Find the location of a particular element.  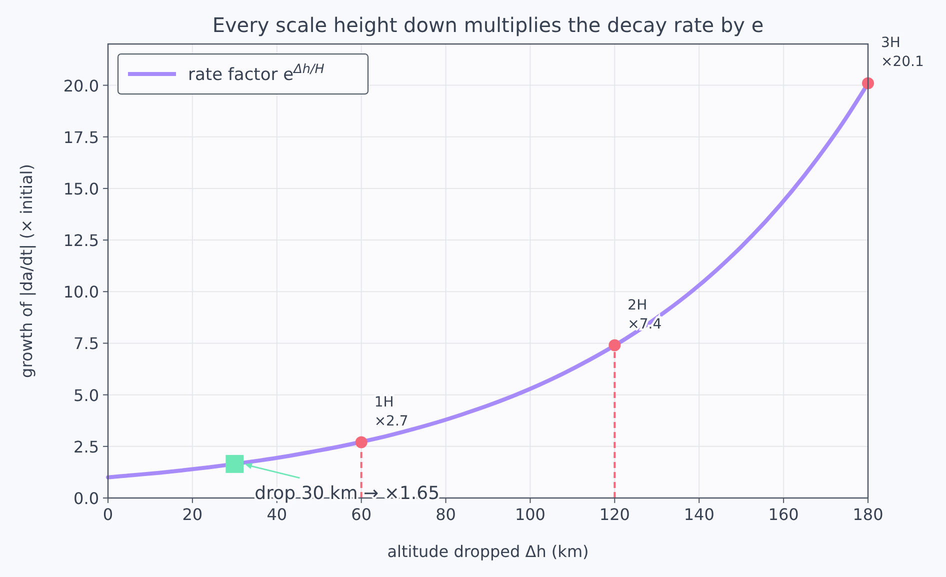

legend-label: rate factor e$^{Δh/H}$ is located at coordinates (256, 73).